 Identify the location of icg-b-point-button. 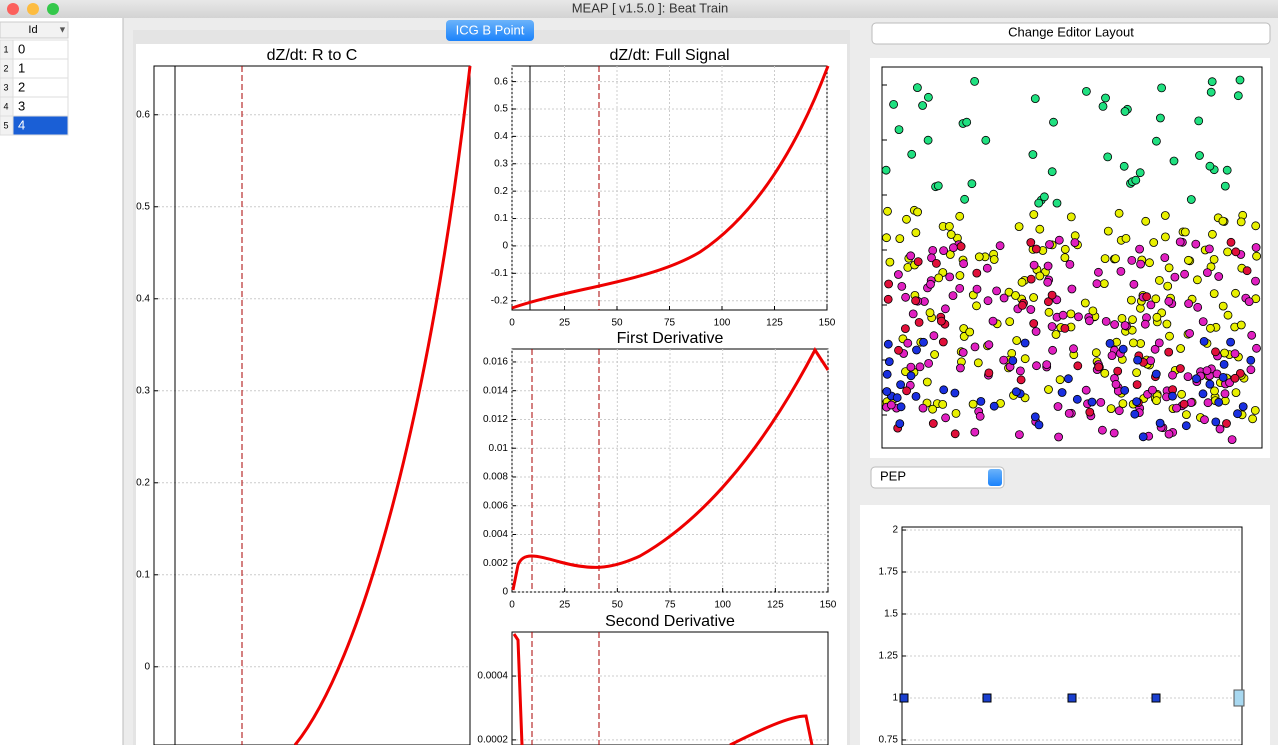
(490, 30).